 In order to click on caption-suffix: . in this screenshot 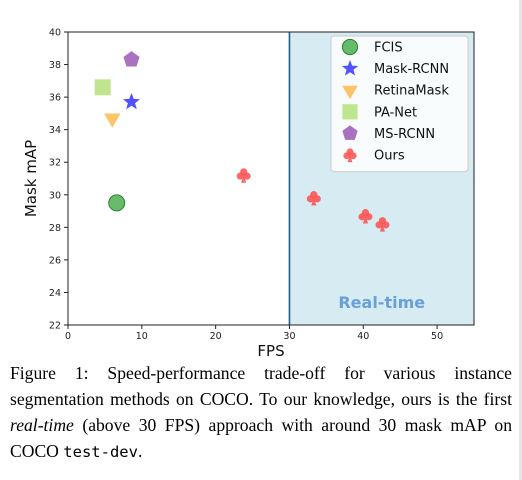, I will do `click(140, 451)`.